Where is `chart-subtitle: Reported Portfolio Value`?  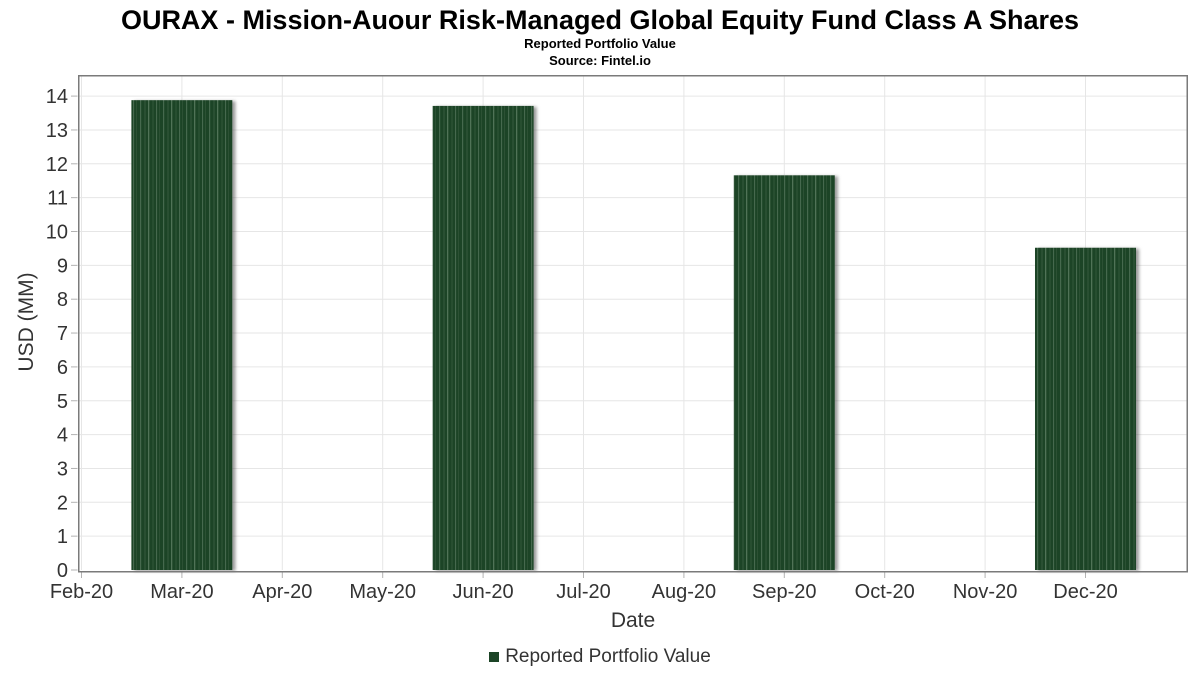
chart-subtitle: Reported Portfolio Value is located at coordinates (600, 43).